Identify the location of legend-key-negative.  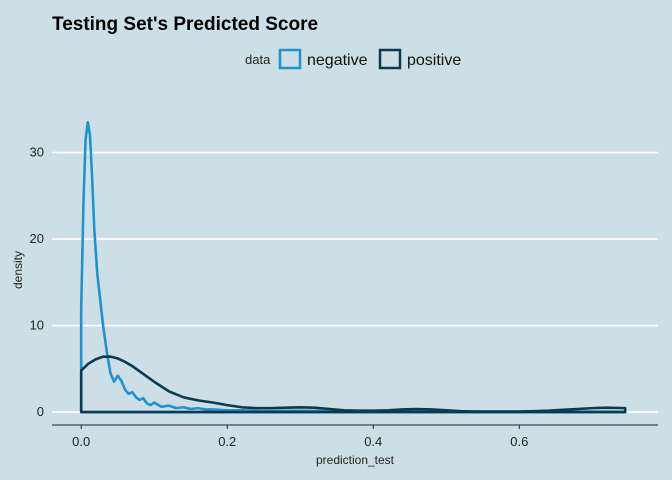
(290, 59).